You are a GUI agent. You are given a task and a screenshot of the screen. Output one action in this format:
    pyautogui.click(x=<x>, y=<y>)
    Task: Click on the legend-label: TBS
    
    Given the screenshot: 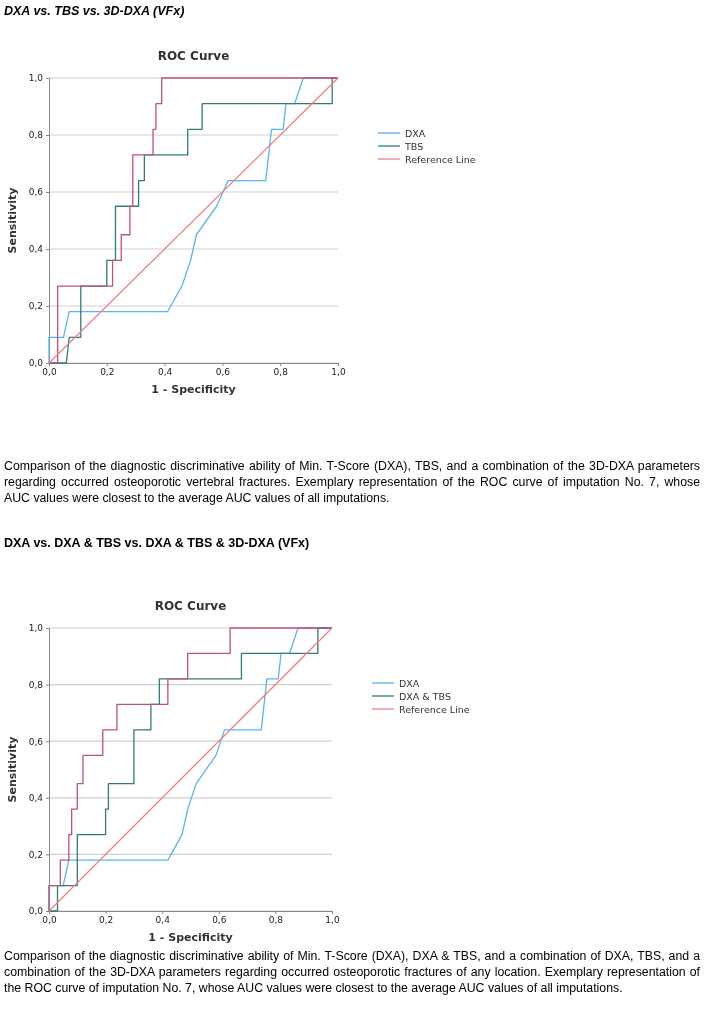 What is the action you would take?
    pyautogui.click(x=414, y=146)
    